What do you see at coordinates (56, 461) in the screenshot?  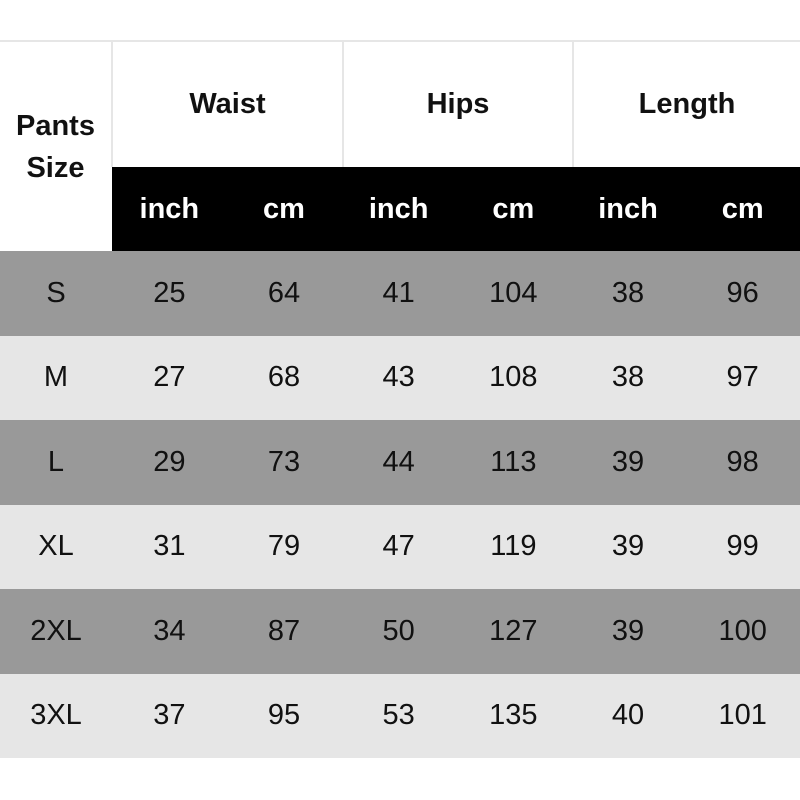 I see `size-cell: L` at bounding box center [56, 461].